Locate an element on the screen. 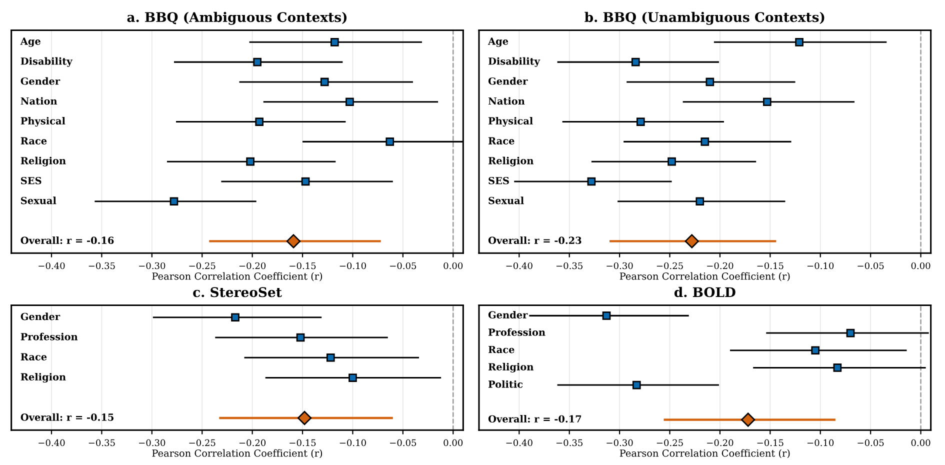 Image resolution: width=945 pixels, height=465 pixels. category-label: Politic is located at coordinates (505, 384).